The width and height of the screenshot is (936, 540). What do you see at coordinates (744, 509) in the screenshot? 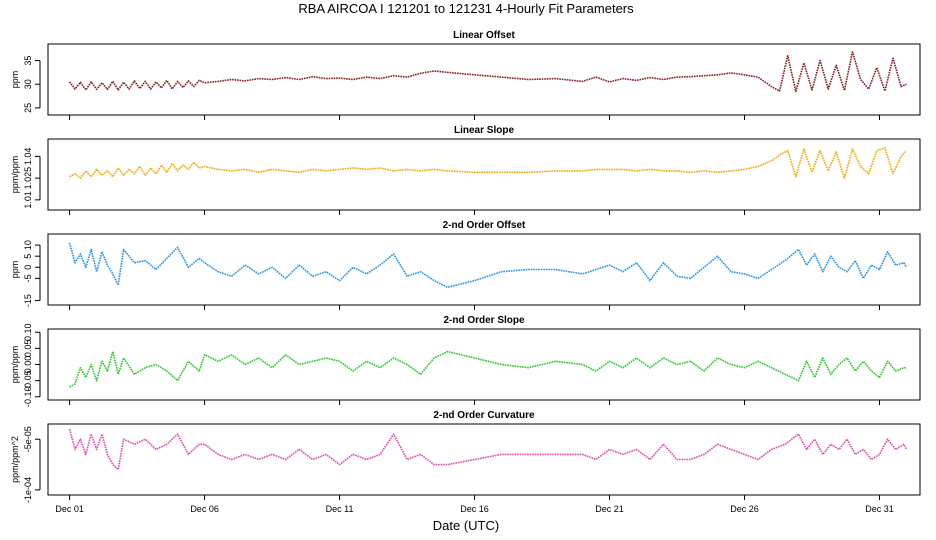
I see `x-tick-label: Dec 26` at bounding box center [744, 509].